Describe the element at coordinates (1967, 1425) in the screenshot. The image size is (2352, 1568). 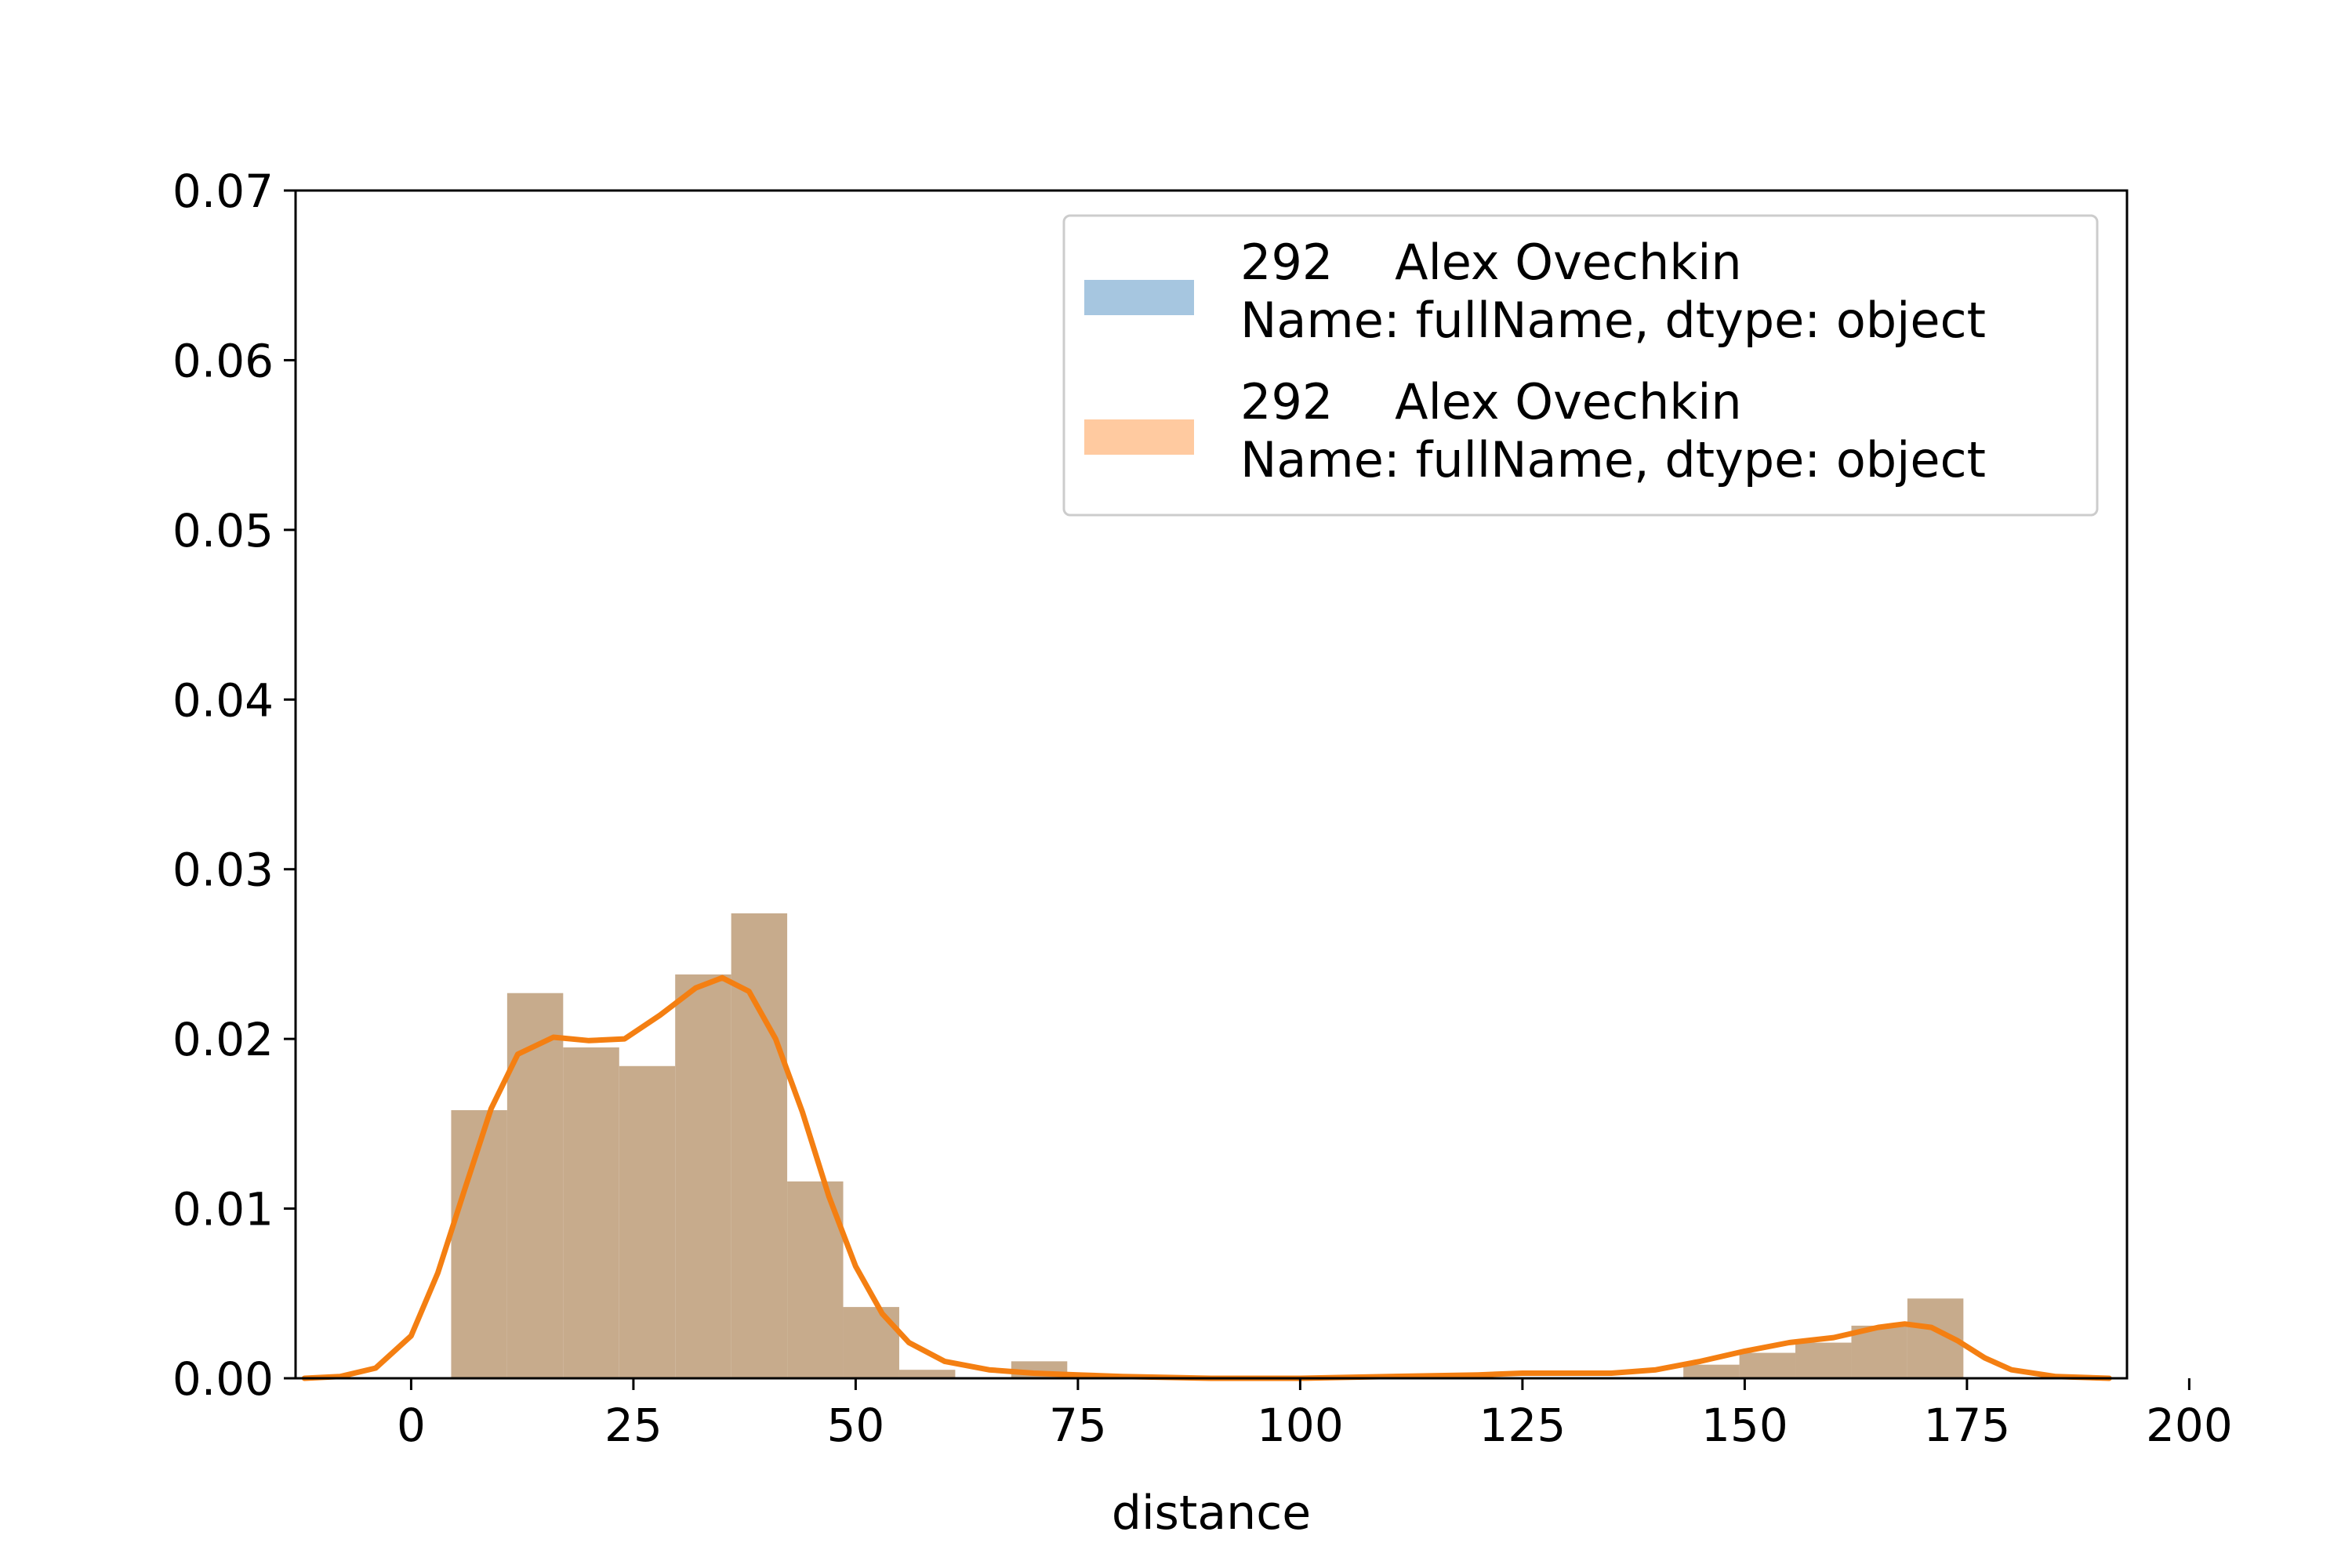
I see `x-tick-label: 175` at that location.